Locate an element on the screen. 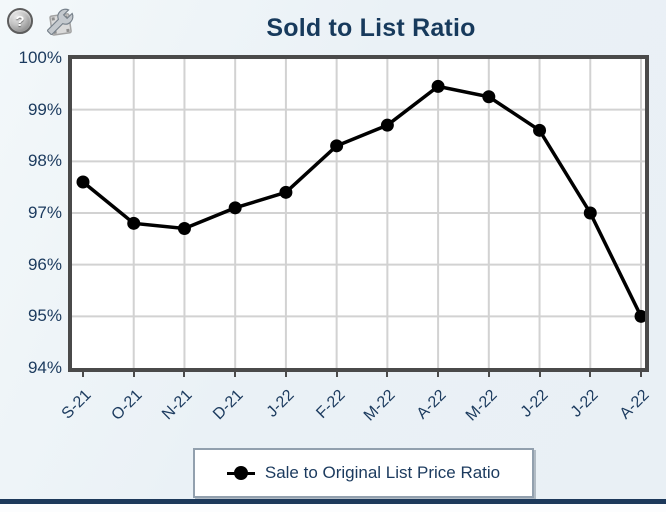 The height and width of the screenshot is (512, 666). x-tick-label: O-21 is located at coordinates (127, 405).